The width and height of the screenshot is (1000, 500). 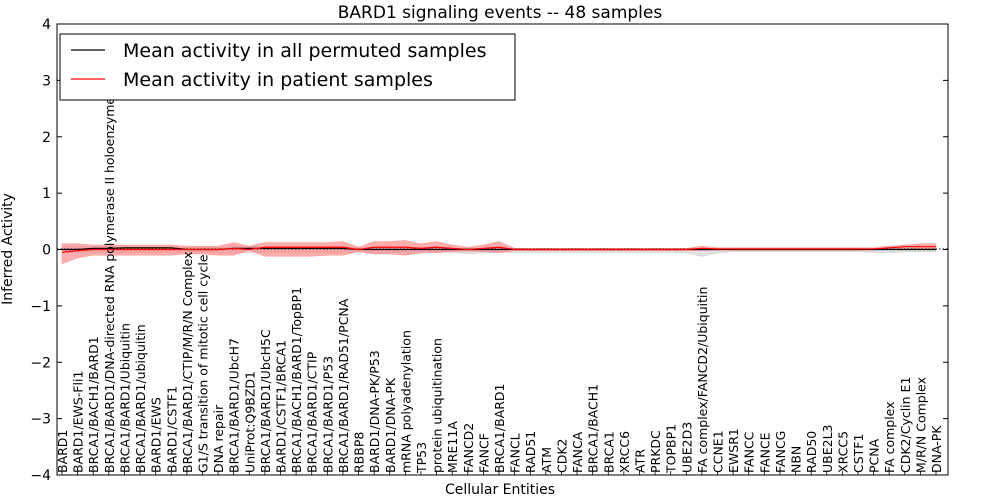 I want to click on x-tick-label: BARD1/CSTF1, so click(x=171, y=429).